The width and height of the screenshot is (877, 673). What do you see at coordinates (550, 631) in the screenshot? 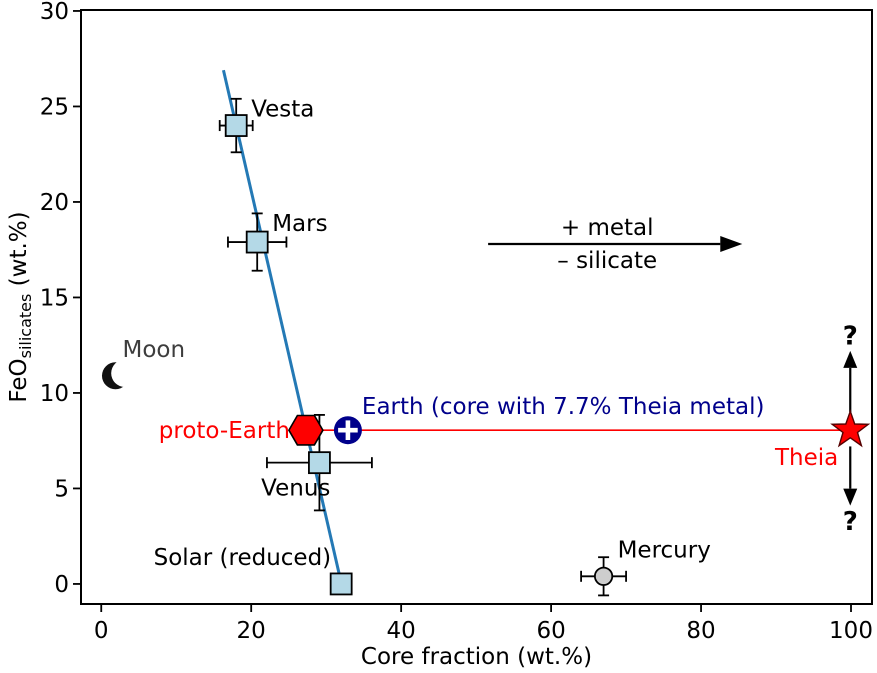
I see `x-tick-label-3: 60` at bounding box center [550, 631].